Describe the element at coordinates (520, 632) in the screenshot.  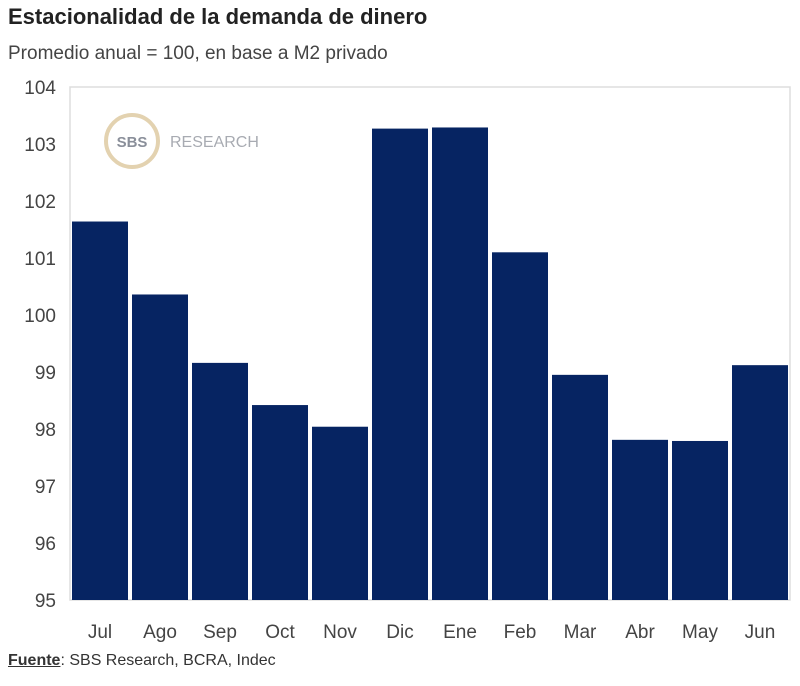
I see `x-tick-label: Feb` at that location.